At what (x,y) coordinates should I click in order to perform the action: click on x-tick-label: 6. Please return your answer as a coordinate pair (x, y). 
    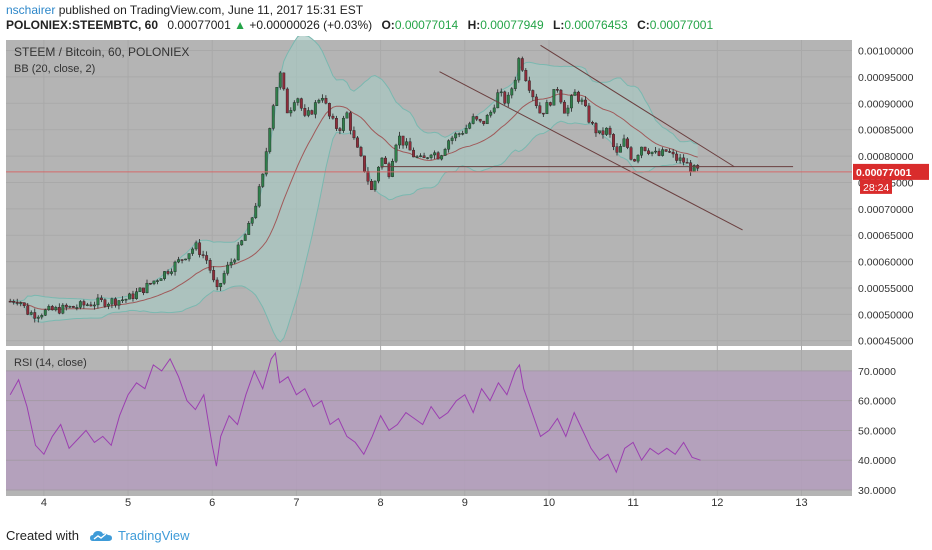
    Looking at the image, I should click on (212, 503).